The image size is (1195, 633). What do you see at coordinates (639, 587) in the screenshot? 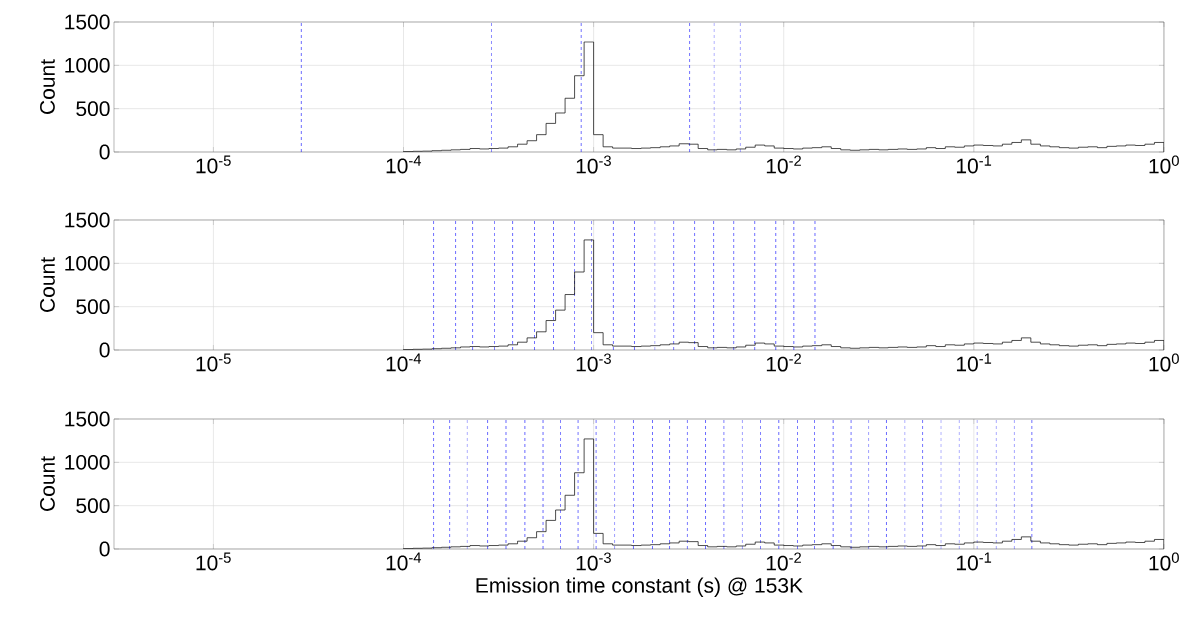
I see `x-axis-title: Emission time constant (s) @ 153K` at bounding box center [639, 587].